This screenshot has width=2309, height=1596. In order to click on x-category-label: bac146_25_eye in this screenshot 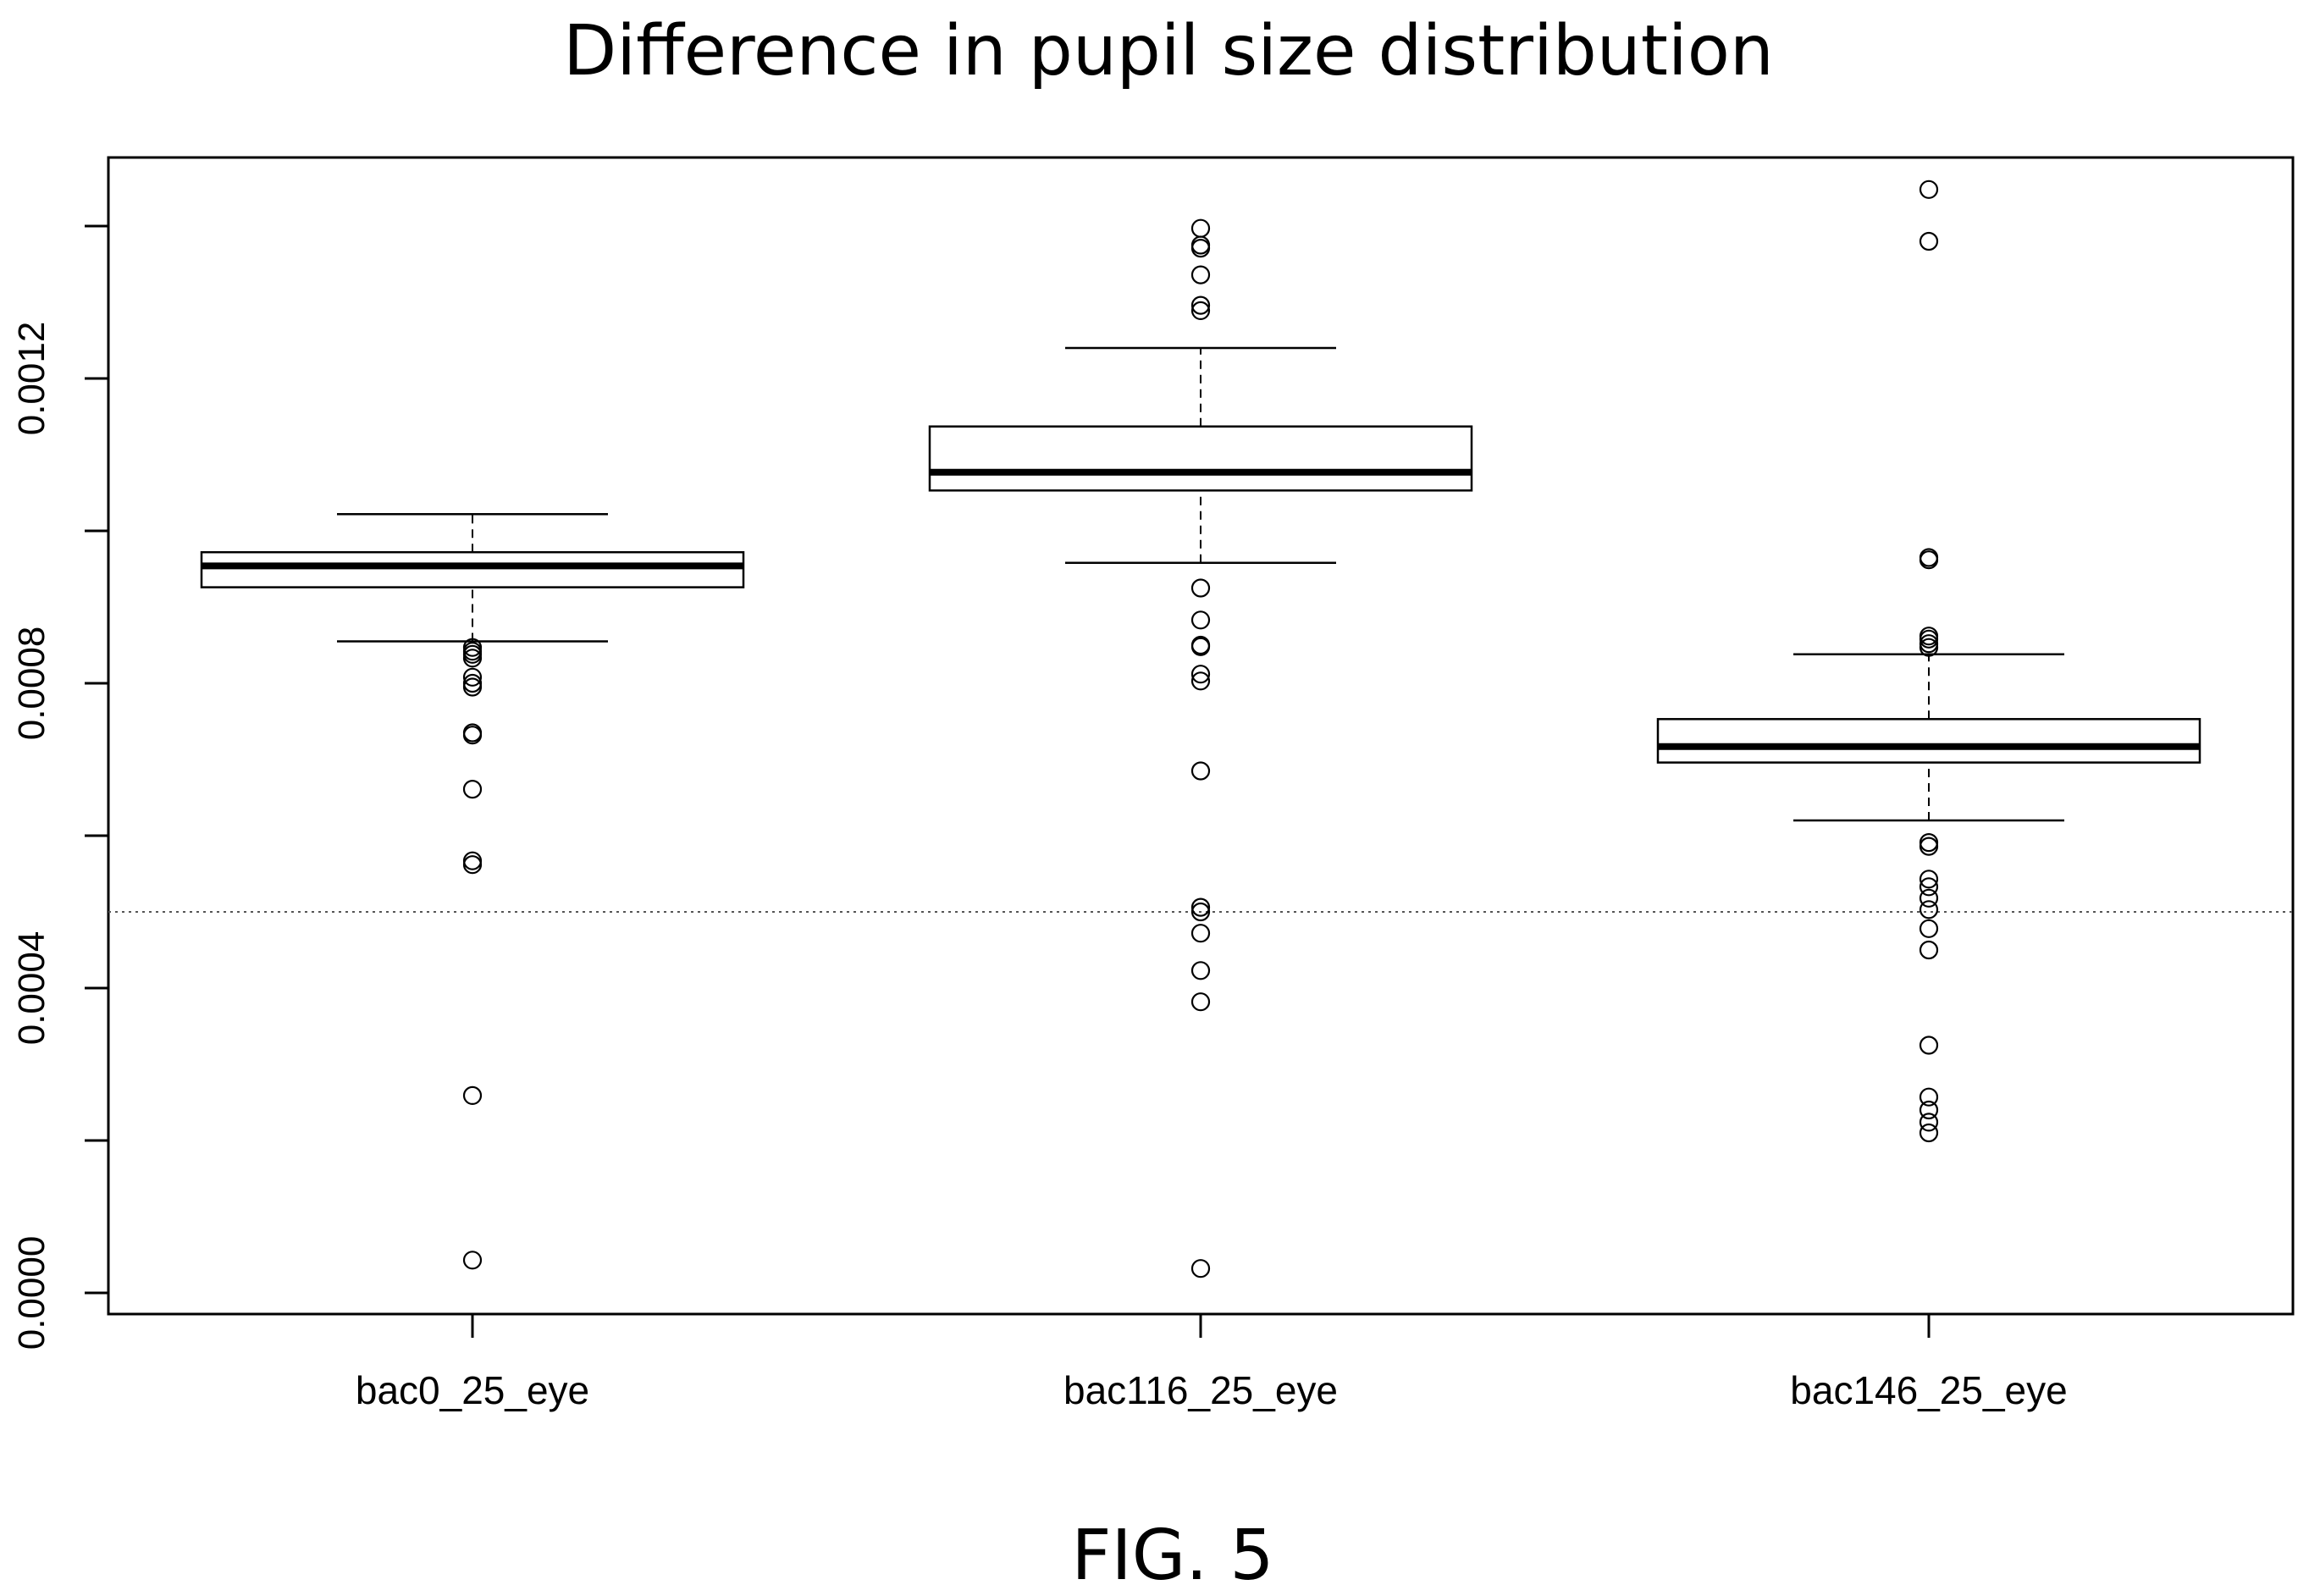, I will do `click(1929, 1390)`.